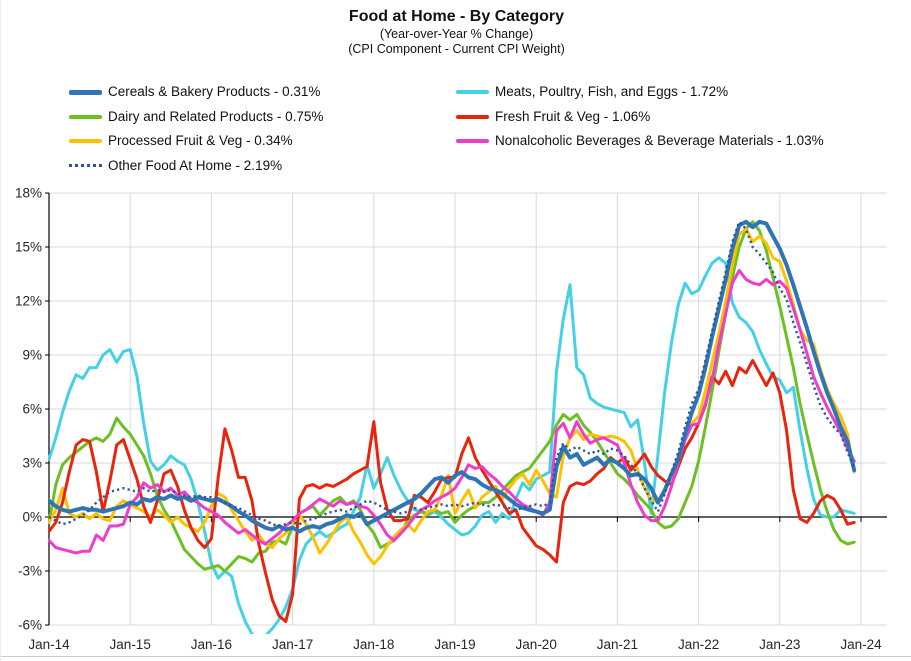  Describe the element at coordinates (200, 140) in the screenshot. I see `legend-label: Processed Fruit & Veg - 0.34%` at that location.